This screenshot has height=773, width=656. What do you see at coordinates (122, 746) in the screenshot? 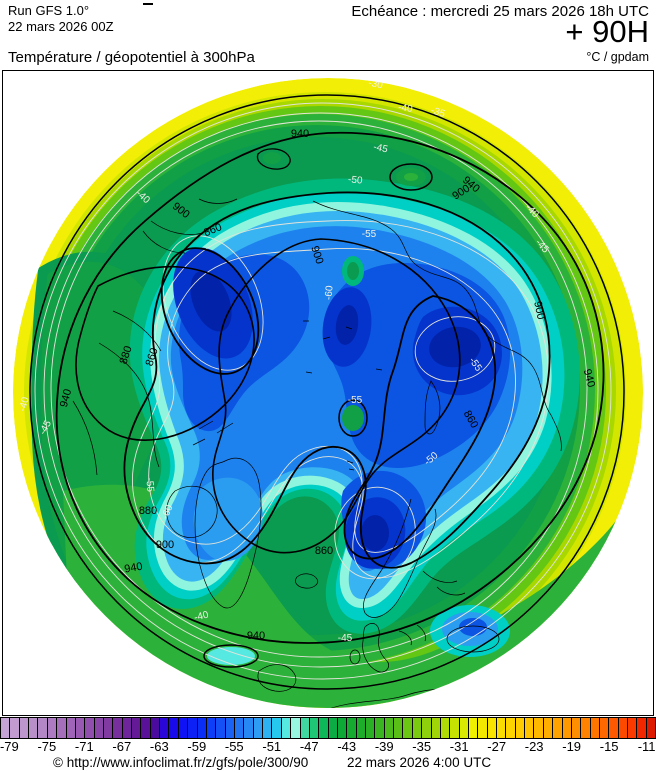
I see `color-scale-tick-label: -67` at bounding box center [122, 746].